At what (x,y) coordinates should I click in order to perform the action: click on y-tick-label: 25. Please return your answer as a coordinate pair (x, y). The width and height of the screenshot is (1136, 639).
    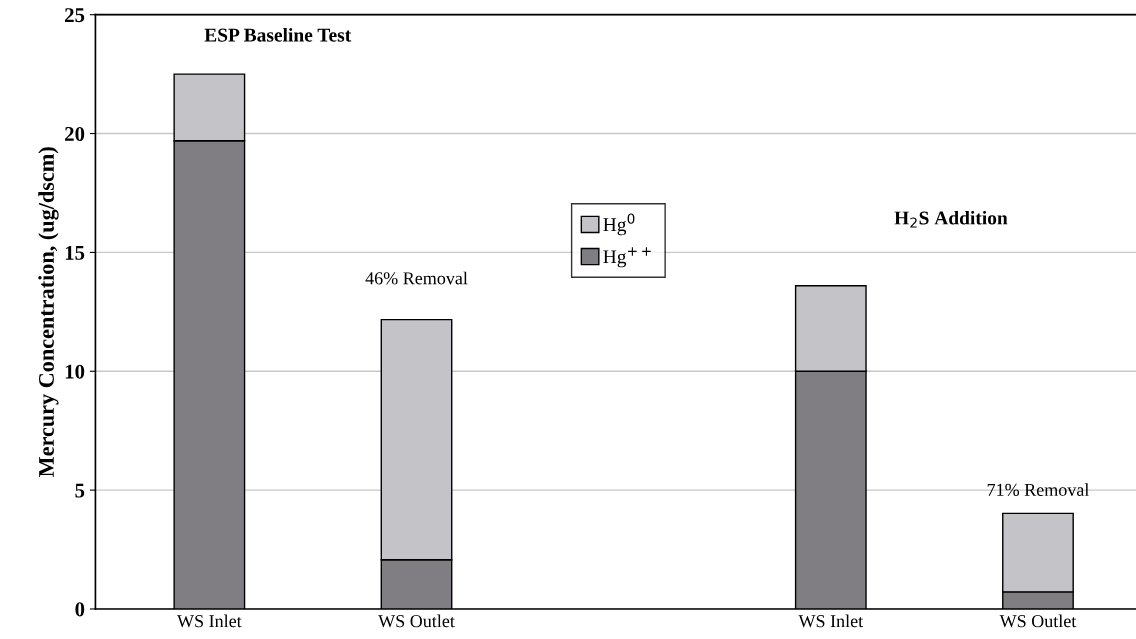
    Looking at the image, I should click on (75, 15).